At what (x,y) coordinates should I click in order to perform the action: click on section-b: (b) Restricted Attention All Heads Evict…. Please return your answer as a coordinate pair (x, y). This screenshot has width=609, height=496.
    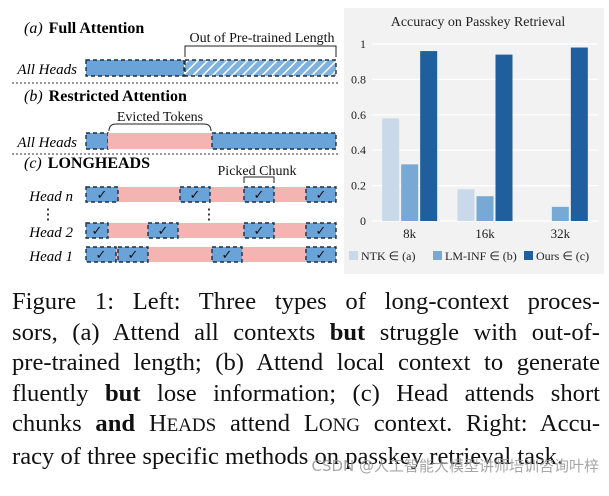
    Looking at the image, I should click on (176, 119).